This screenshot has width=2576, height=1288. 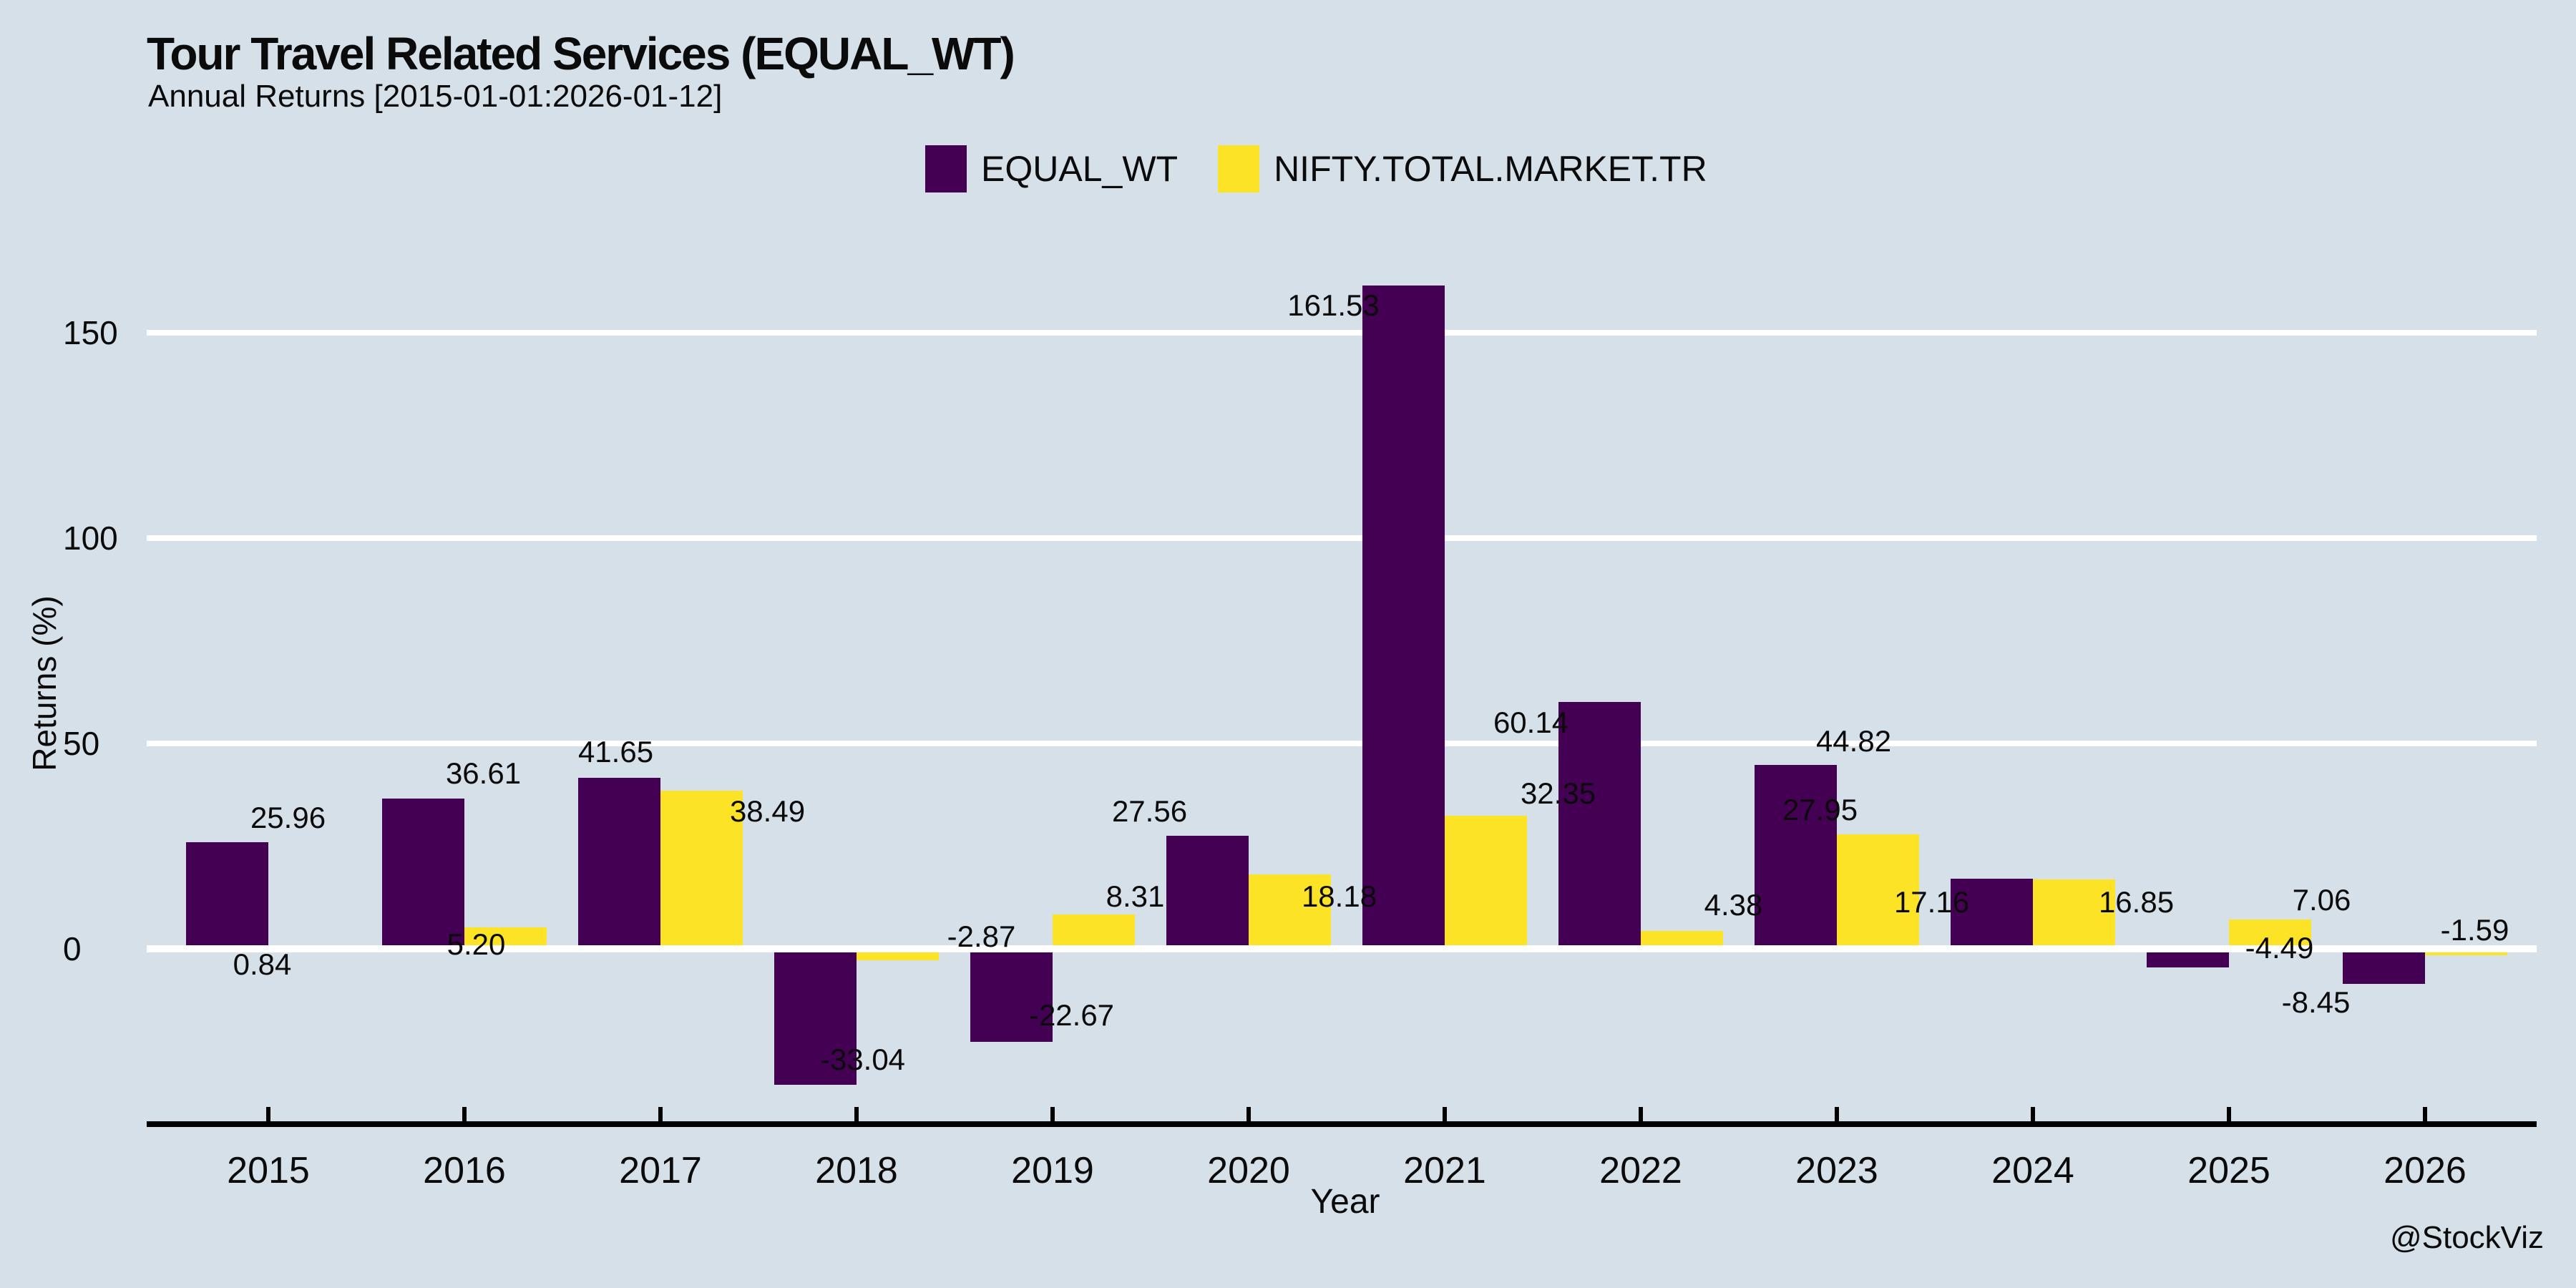 I want to click on x-category-label-2023: 2023, so click(x=1836, y=1170).